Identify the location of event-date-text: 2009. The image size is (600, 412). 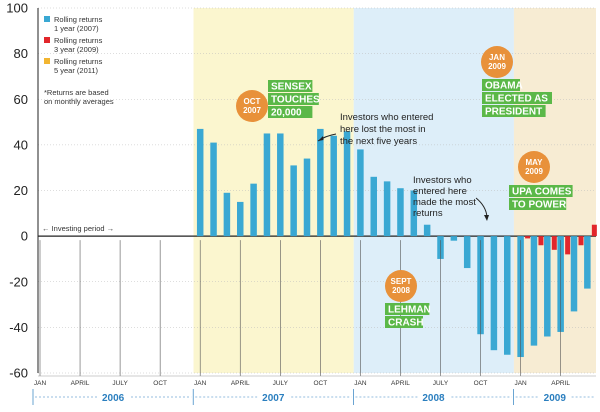
(497, 66).